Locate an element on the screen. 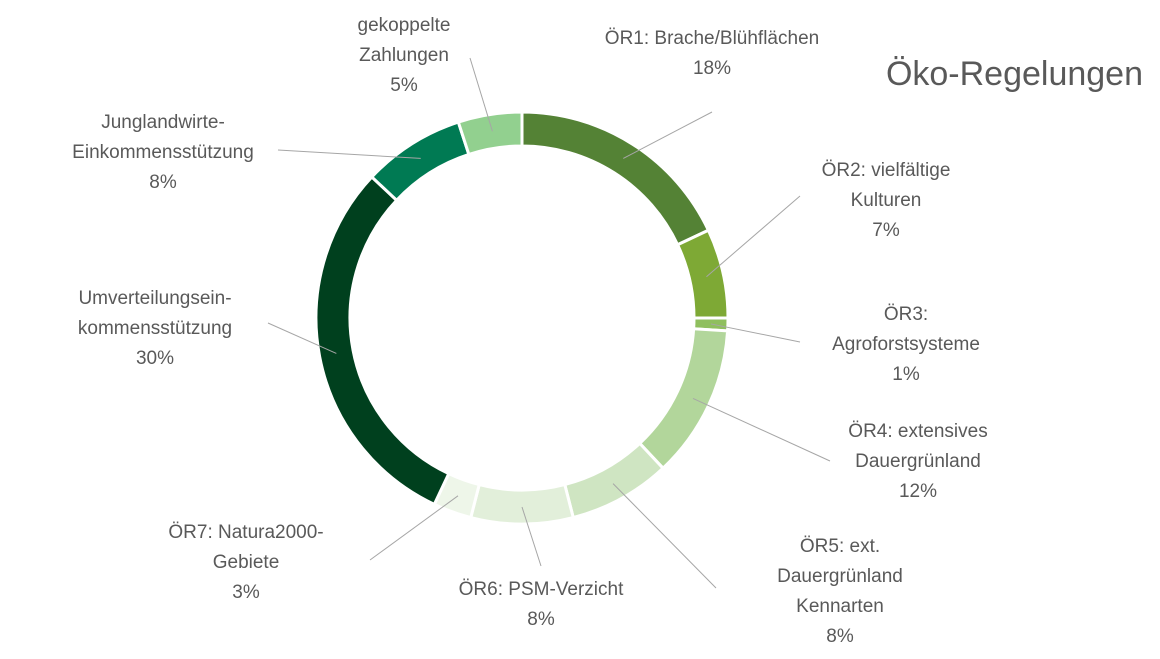  slice-label-line: Gebiete is located at coordinates (246, 562).